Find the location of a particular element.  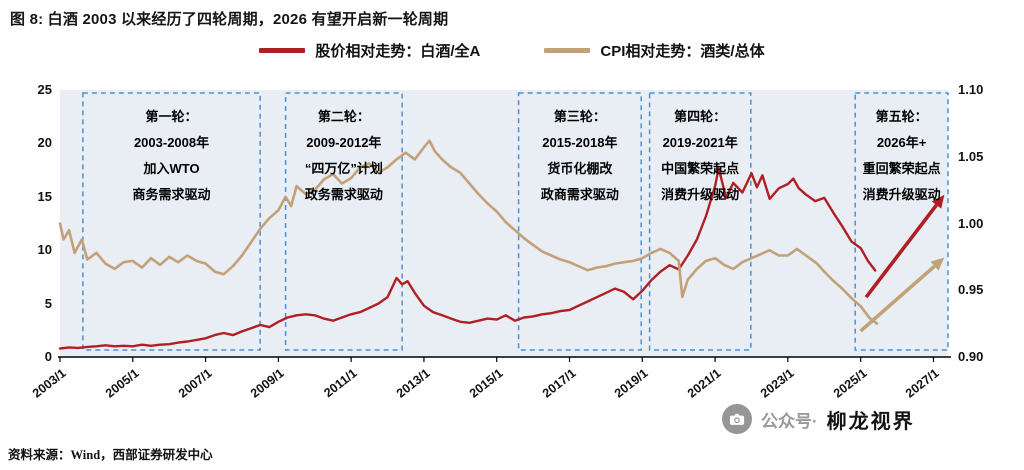

legend-label-stock: 股价相对走势：白酒/全A is located at coordinates (398, 51).